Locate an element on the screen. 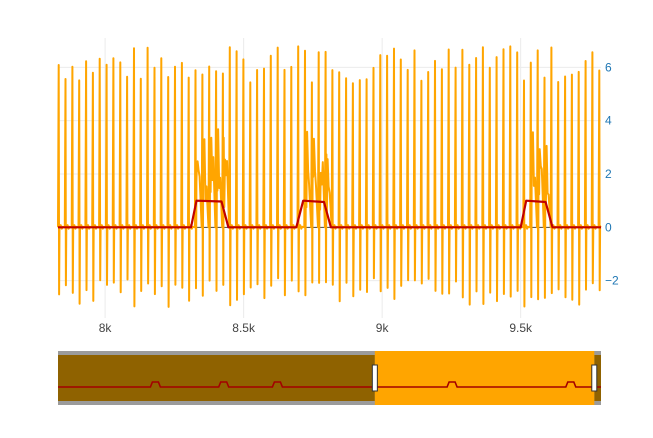 This screenshot has height=438, width=653. y-tick-label: 0 is located at coordinates (608, 227).